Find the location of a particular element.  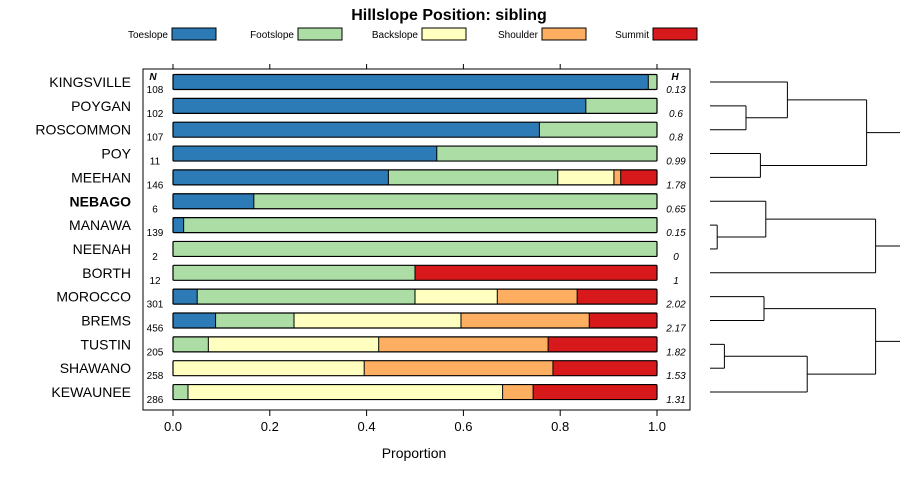

bar-outline-shawano is located at coordinates (415, 368).